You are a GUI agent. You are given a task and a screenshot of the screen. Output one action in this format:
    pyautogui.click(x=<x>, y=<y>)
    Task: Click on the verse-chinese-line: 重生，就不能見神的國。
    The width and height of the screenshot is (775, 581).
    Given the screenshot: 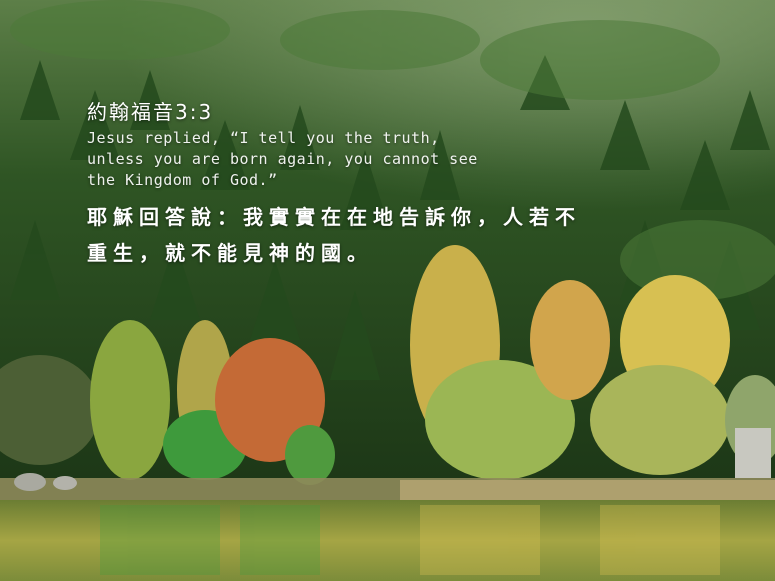 What is the action you would take?
    pyautogui.click(x=230, y=253)
    